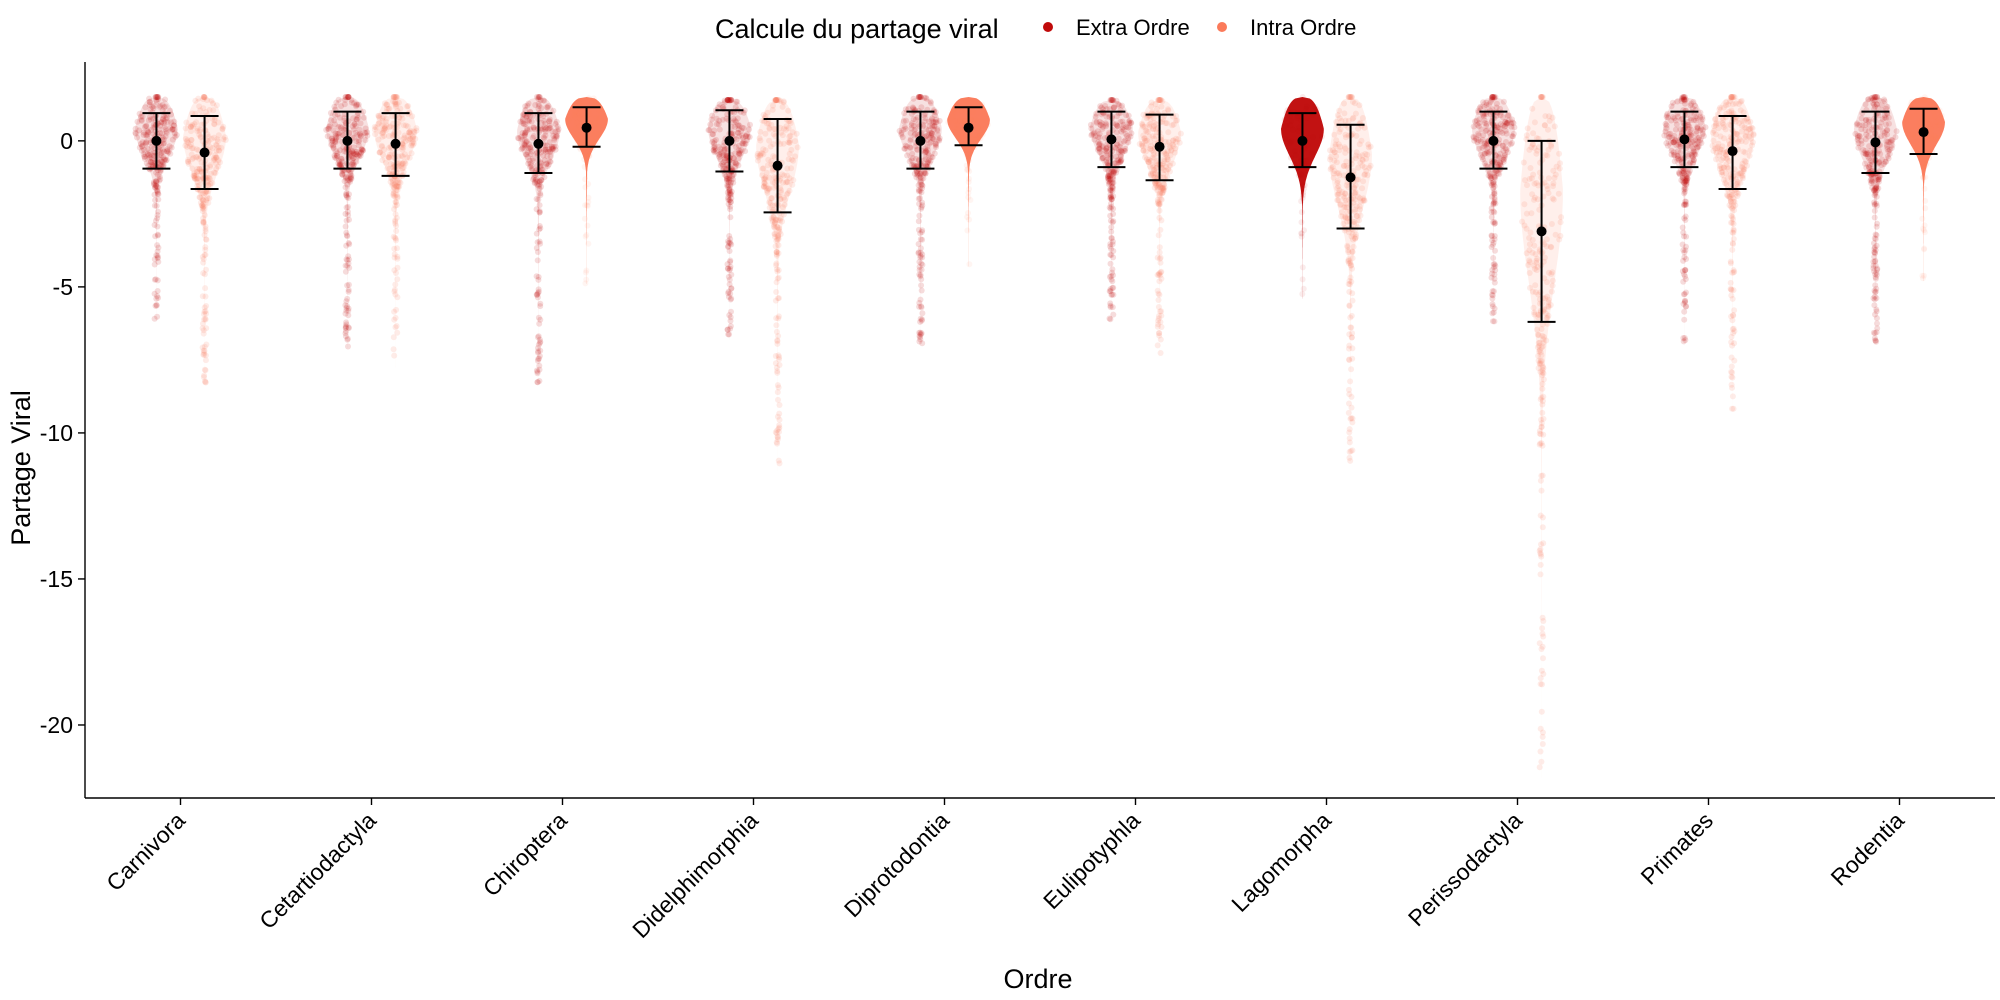 The width and height of the screenshot is (2000, 1000). What do you see at coordinates (56, 725) in the screenshot?
I see `y-tick-label: -20` at bounding box center [56, 725].